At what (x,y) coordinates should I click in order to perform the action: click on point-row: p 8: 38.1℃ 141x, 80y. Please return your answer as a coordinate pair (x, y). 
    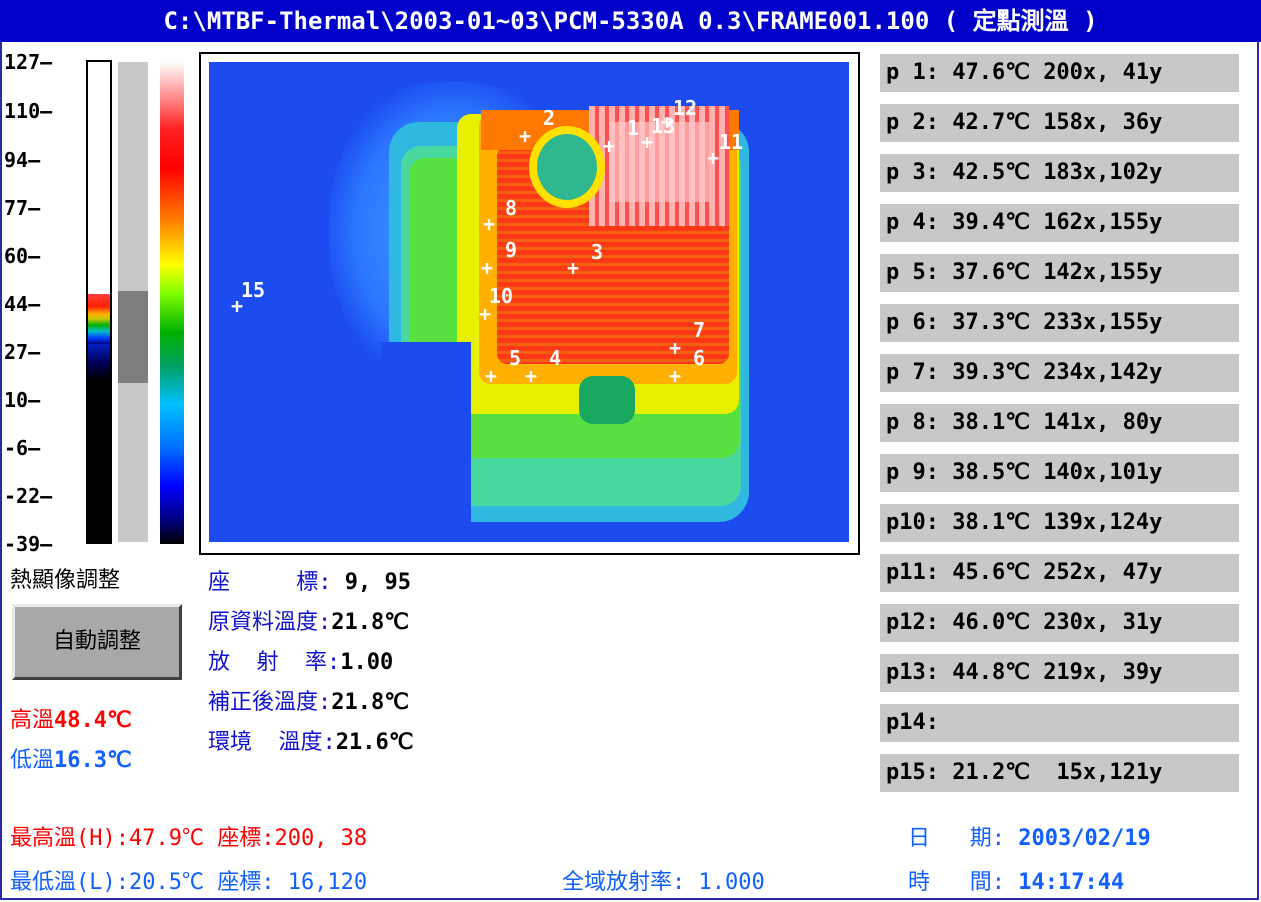
    Looking at the image, I should click on (1059, 423).